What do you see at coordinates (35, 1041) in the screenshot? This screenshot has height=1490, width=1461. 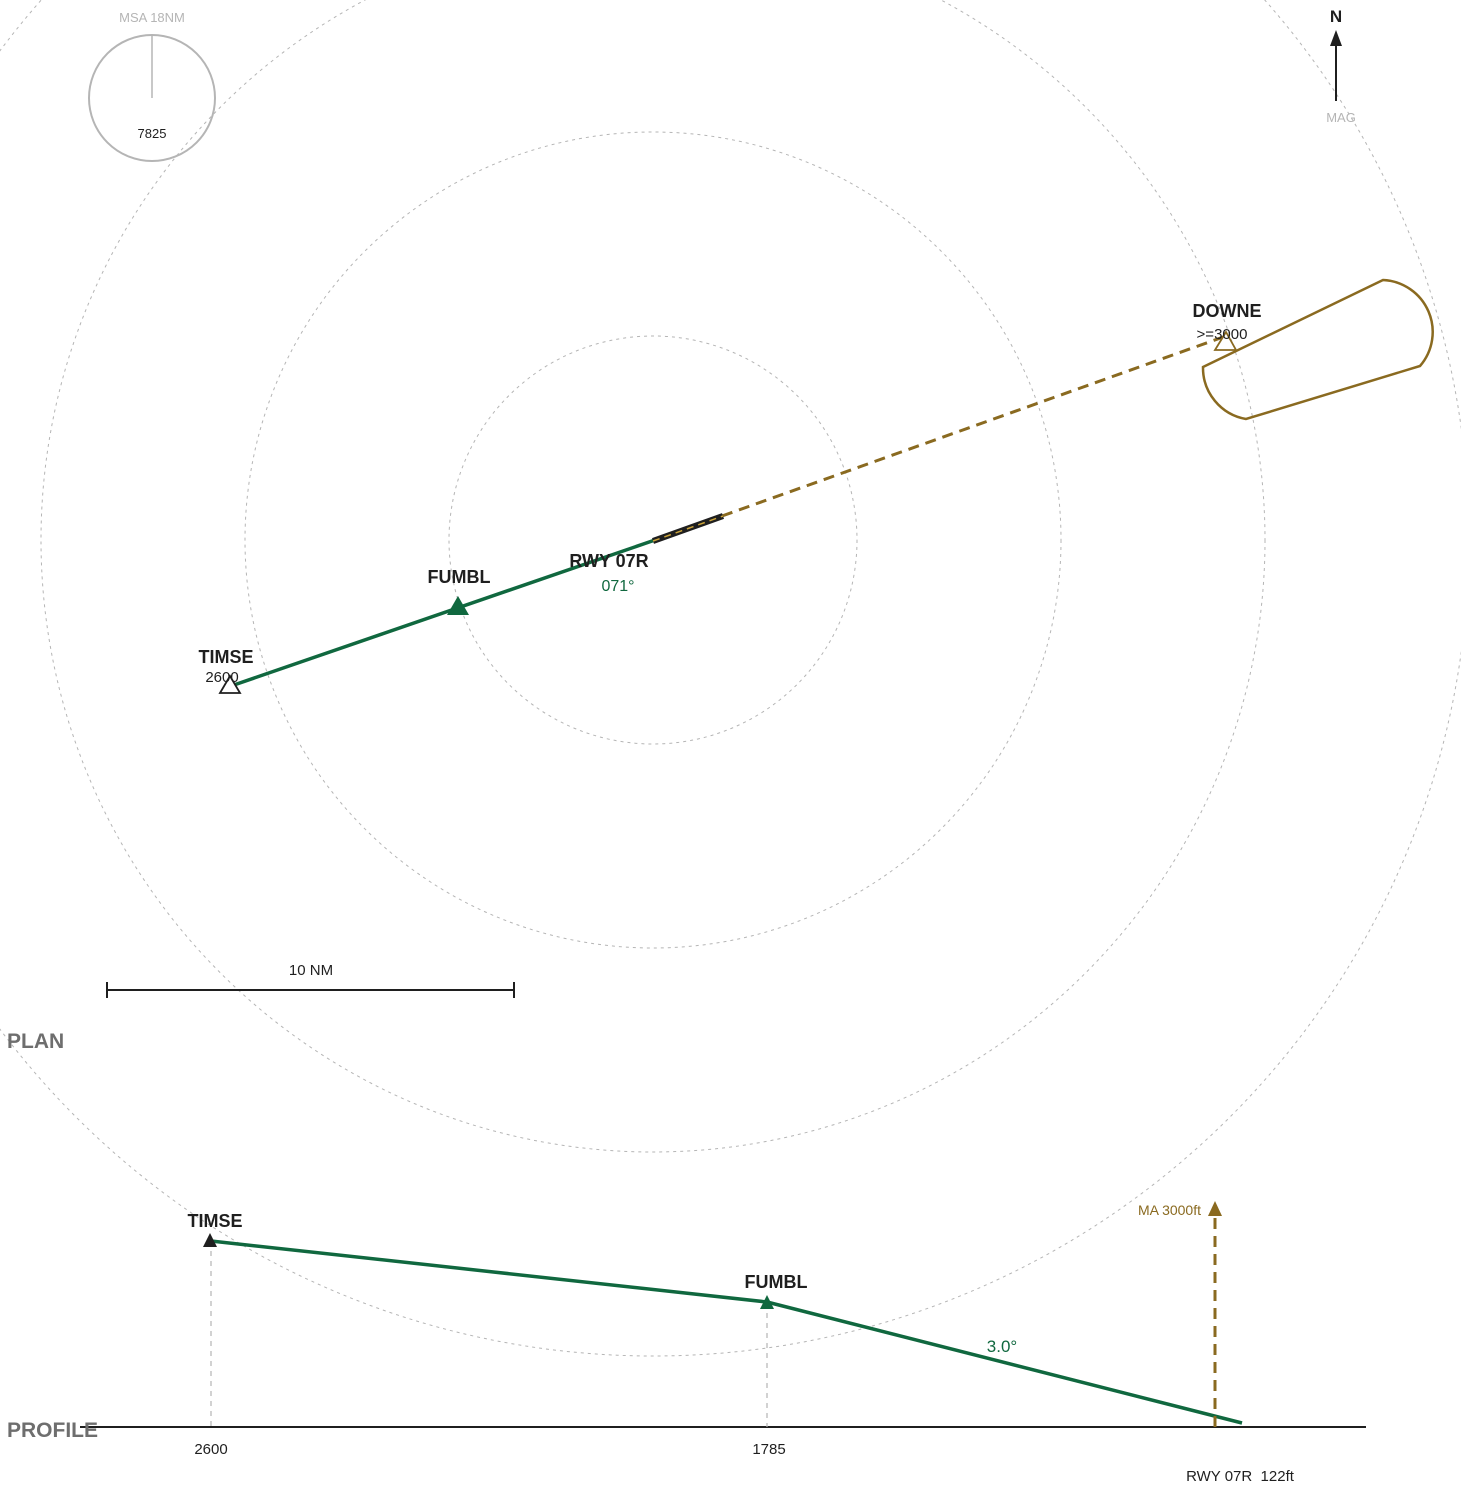 I see `plan-section-label: PLAN` at bounding box center [35, 1041].